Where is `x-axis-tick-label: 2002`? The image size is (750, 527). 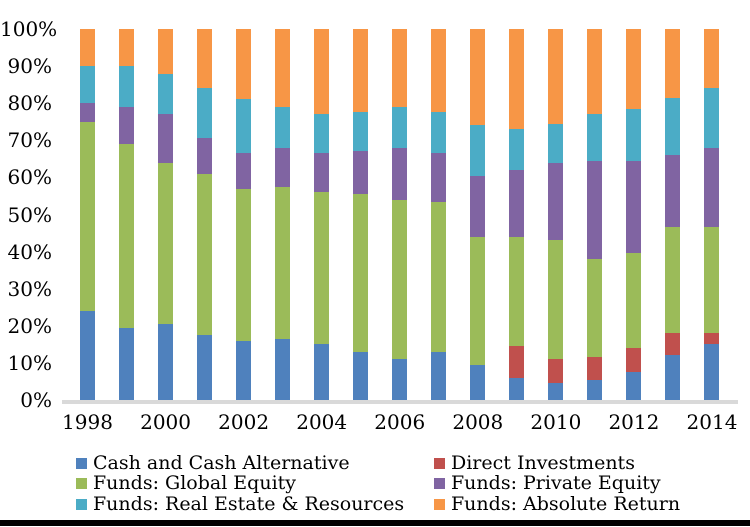
x-axis-tick-label: 2002 is located at coordinates (244, 422).